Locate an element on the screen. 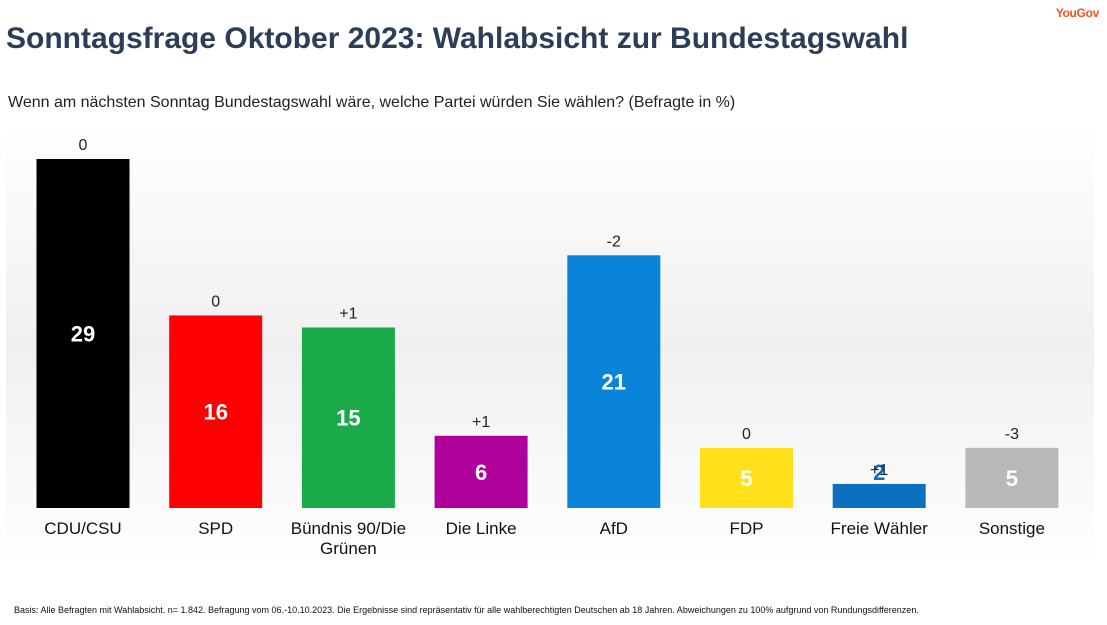  bar-value-label: 6 is located at coordinates (481, 472).